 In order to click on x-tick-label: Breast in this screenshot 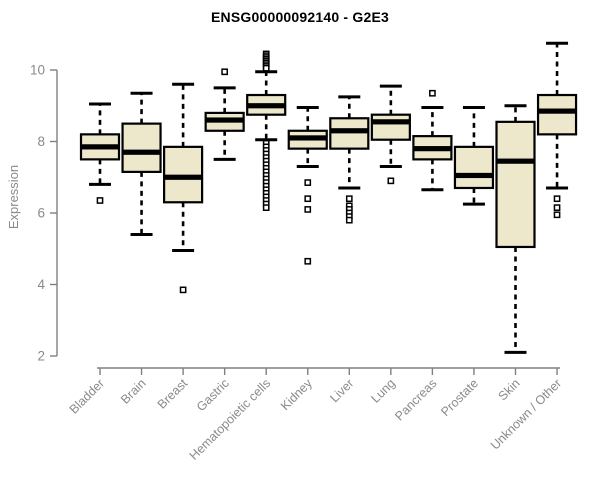, I will do `click(173, 394)`.